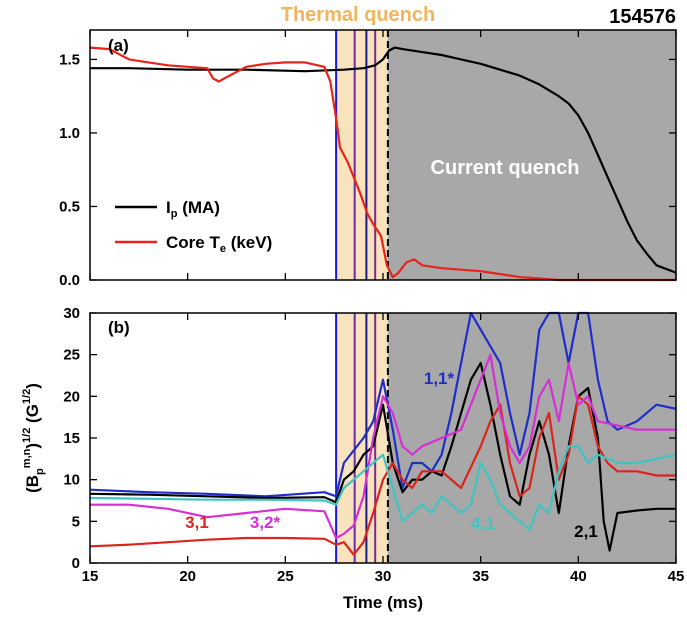  What do you see at coordinates (33, 438) in the screenshot?
I see `y-axis-label: (Bpm,n)1/2 (G1/2)` at bounding box center [33, 438].